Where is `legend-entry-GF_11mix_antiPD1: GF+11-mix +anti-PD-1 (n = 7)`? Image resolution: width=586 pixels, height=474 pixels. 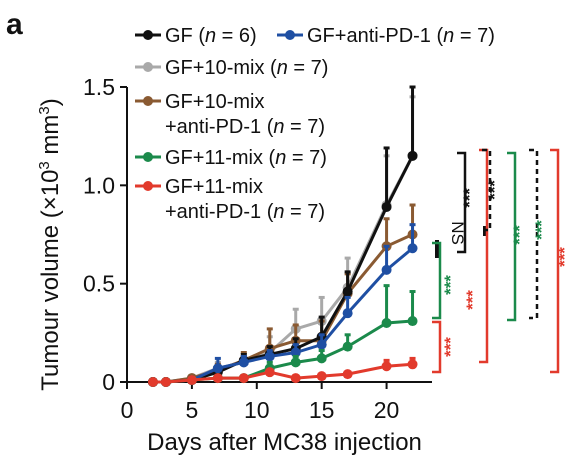
legend-entry-GF_11mix_antiPD1: GF+11-mix +anti-PD-1 (n = 7) is located at coordinates (230, 199).